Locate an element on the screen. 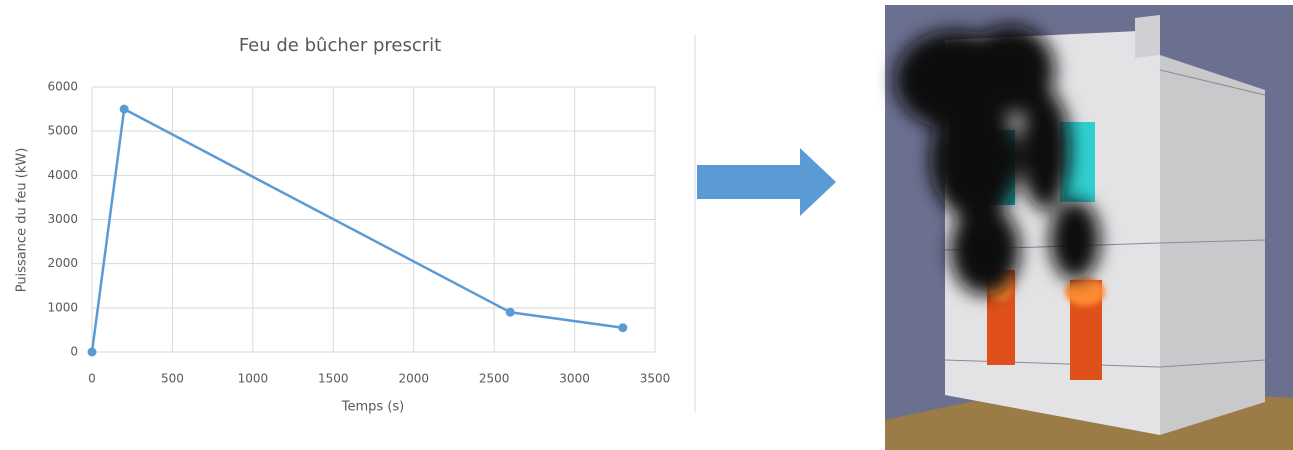 This screenshot has width=1293, height=450. x-tick-label: 3000 is located at coordinates (574, 379).